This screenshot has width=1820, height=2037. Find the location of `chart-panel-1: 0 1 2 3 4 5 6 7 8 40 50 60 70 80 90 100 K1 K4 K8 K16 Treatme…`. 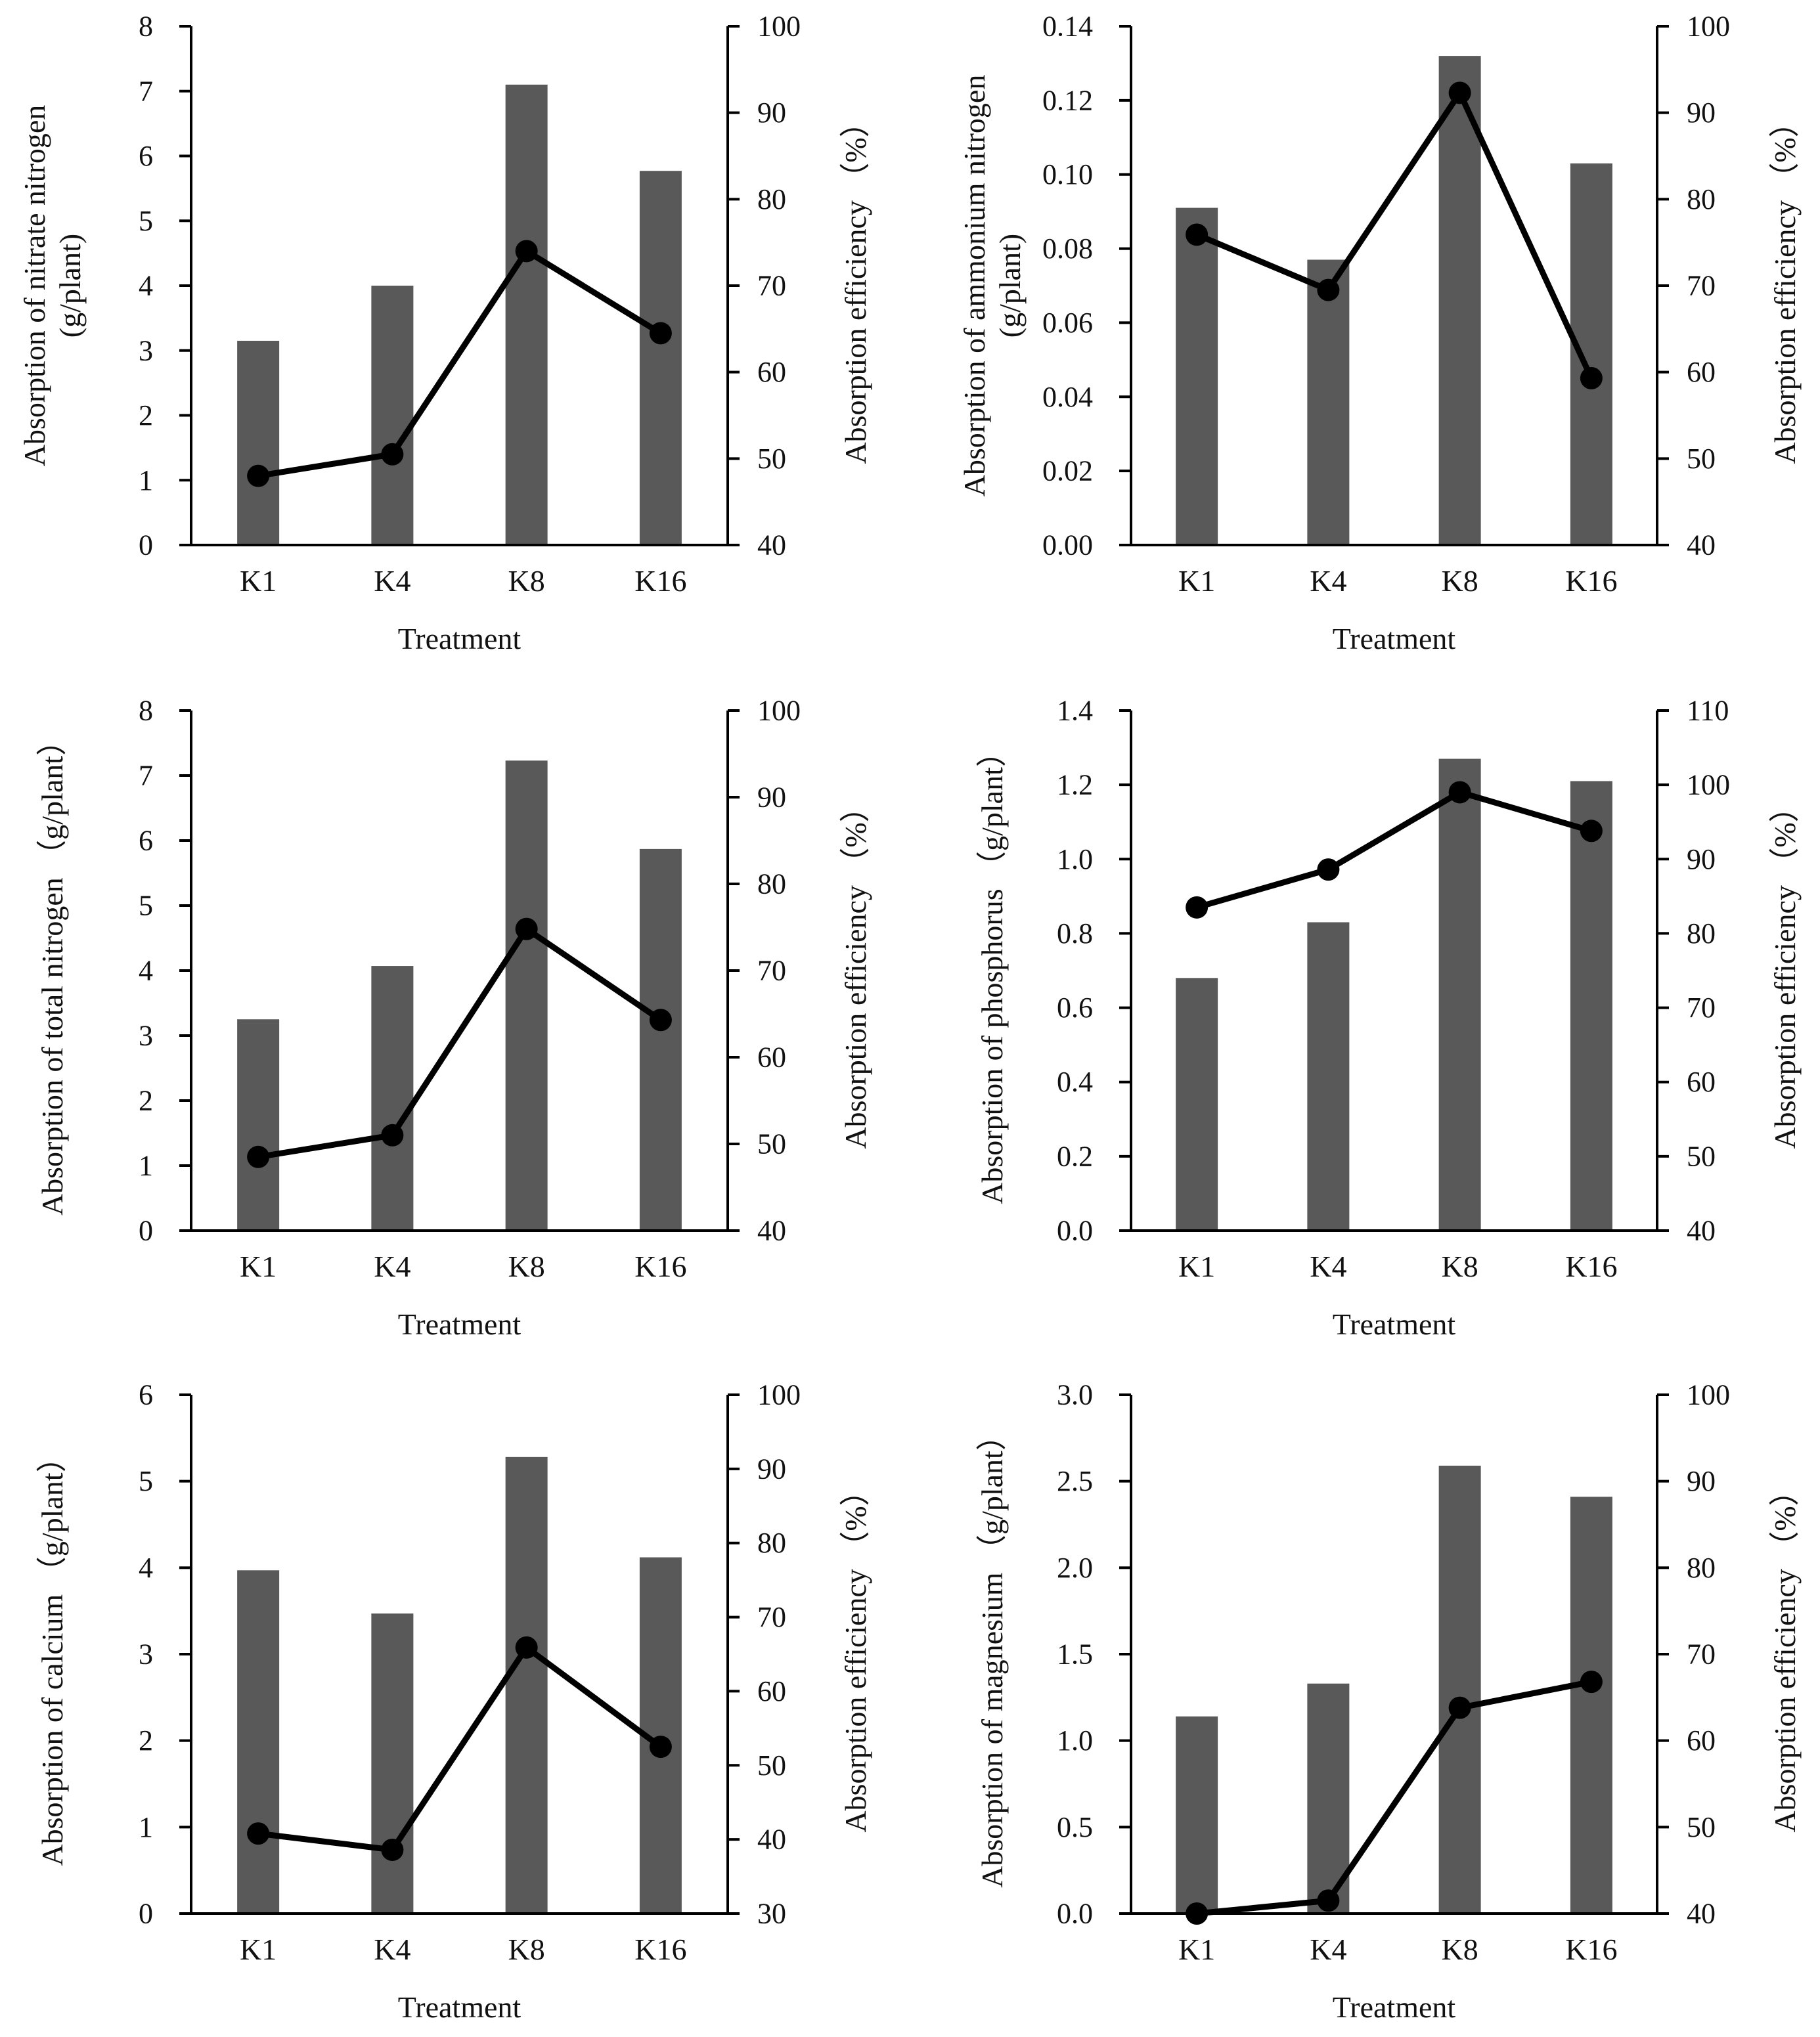

chart-panel-1: 0 1 2 3 4 5 6 7 8 40 50 60 70 80 90 100 K1 K4 K8 K16 Treatme… is located at coordinates (445, 333).